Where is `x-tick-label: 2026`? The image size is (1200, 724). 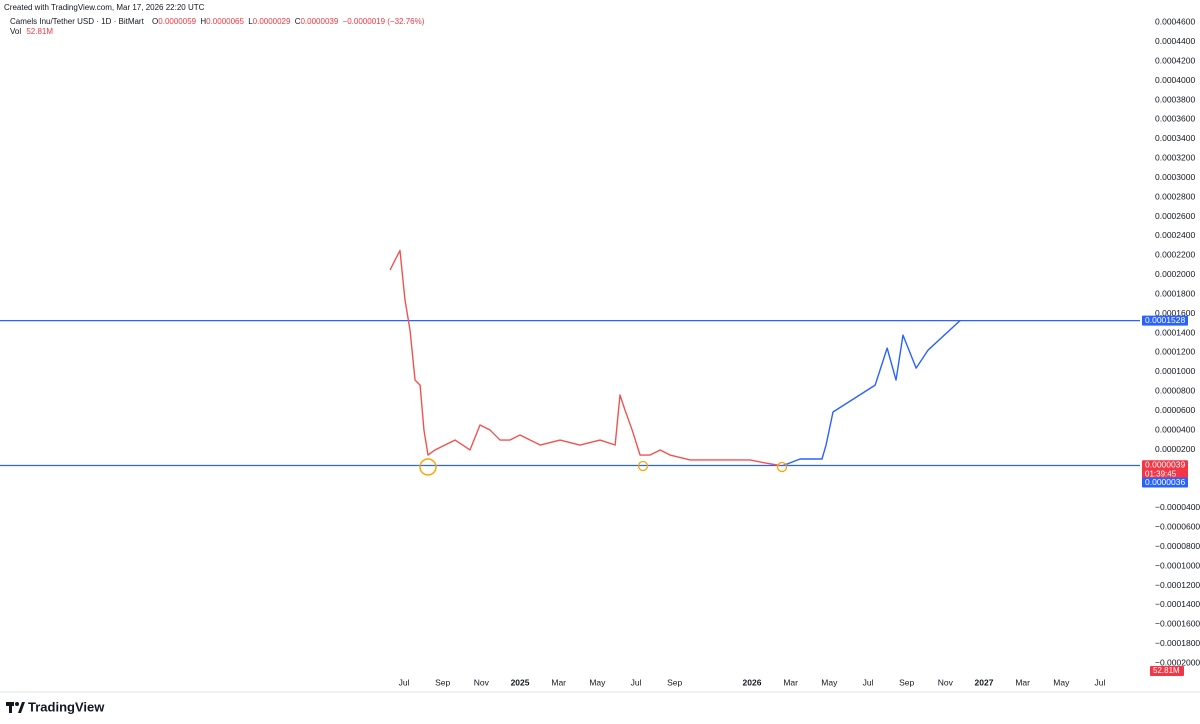
x-tick-label: 2026 is located at coordinates (752, 682).